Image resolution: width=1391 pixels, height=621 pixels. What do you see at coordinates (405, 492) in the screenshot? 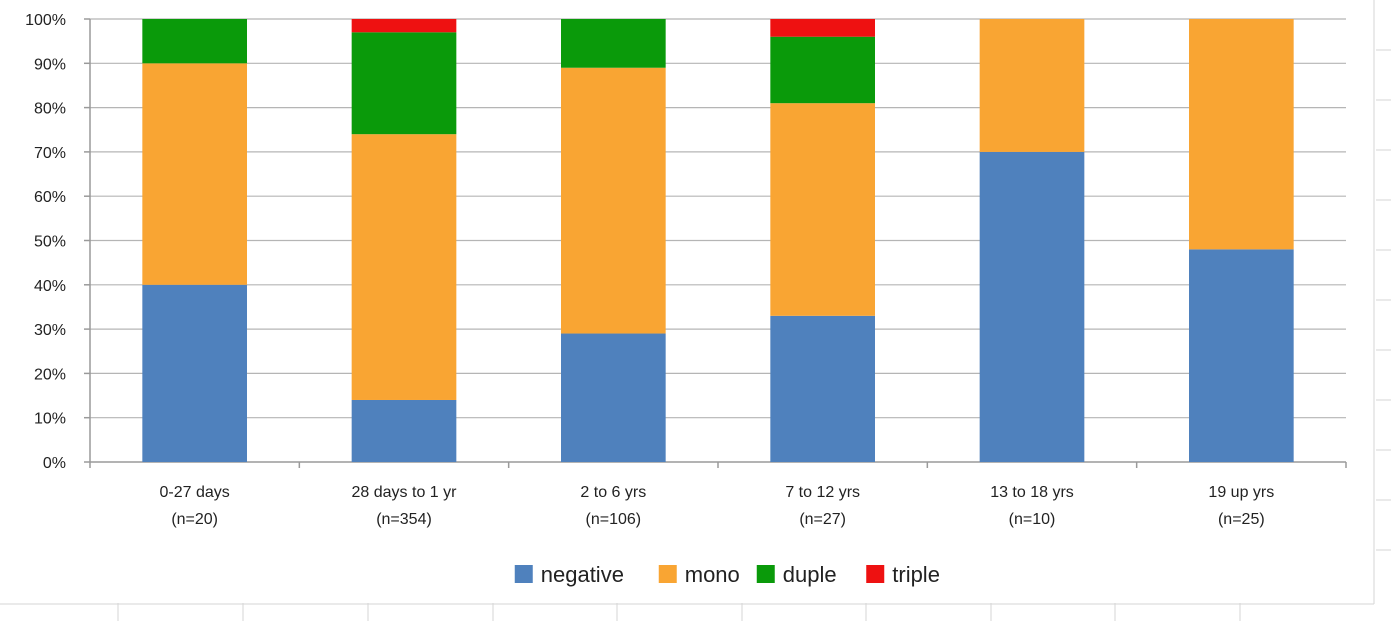
I see `x-tick-label: 28 days to 1 yr` at bounding box center [405, 492].